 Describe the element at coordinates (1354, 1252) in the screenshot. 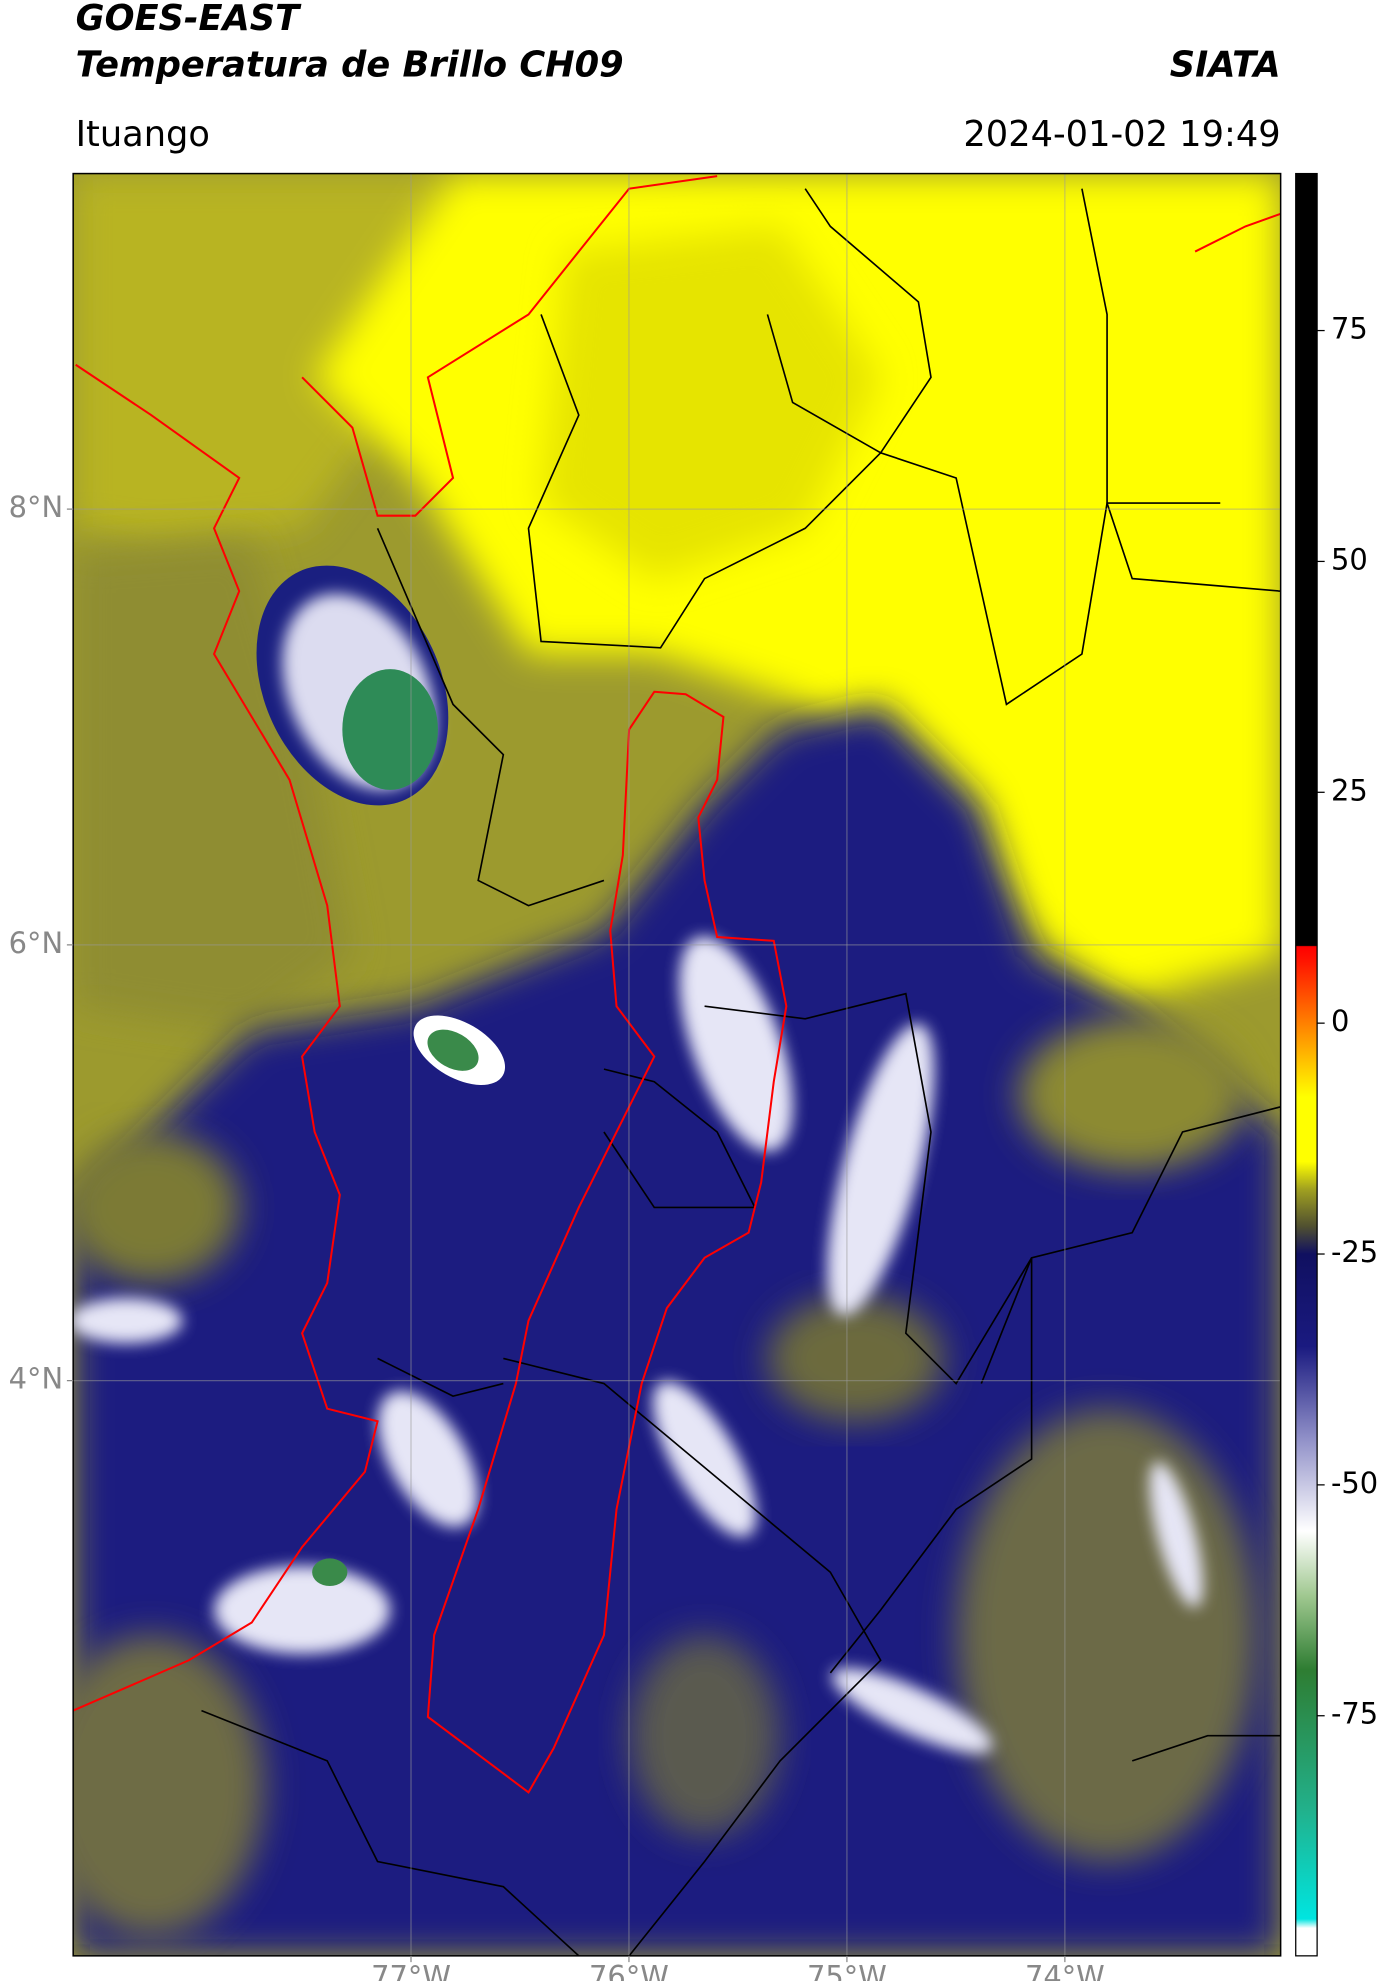

I see `colorbar-tick-label: -25` at that location.